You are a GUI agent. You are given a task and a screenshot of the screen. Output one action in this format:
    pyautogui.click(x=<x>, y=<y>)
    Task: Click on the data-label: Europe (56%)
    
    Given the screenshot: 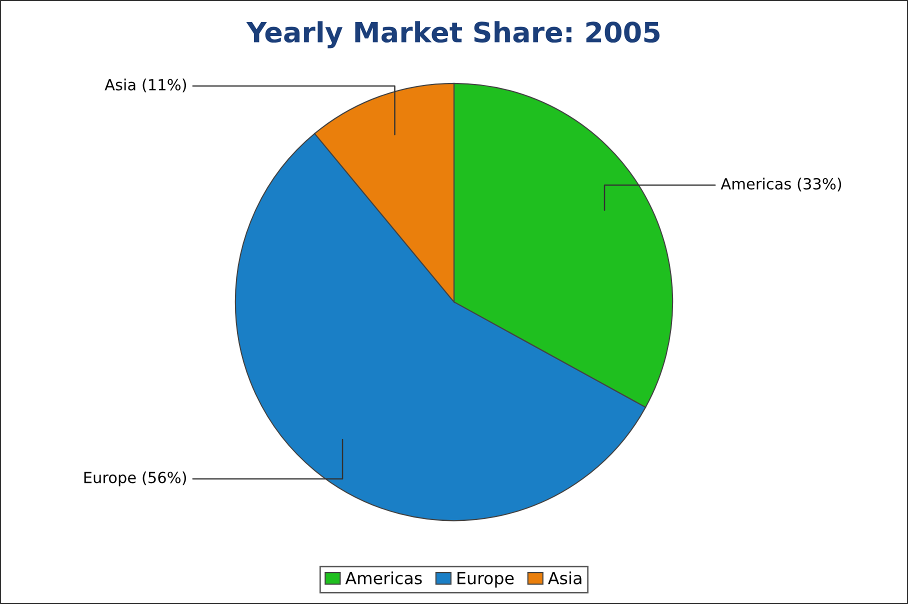 What is the action you would take?
    pyautogui.click(x=135, y=478)
    